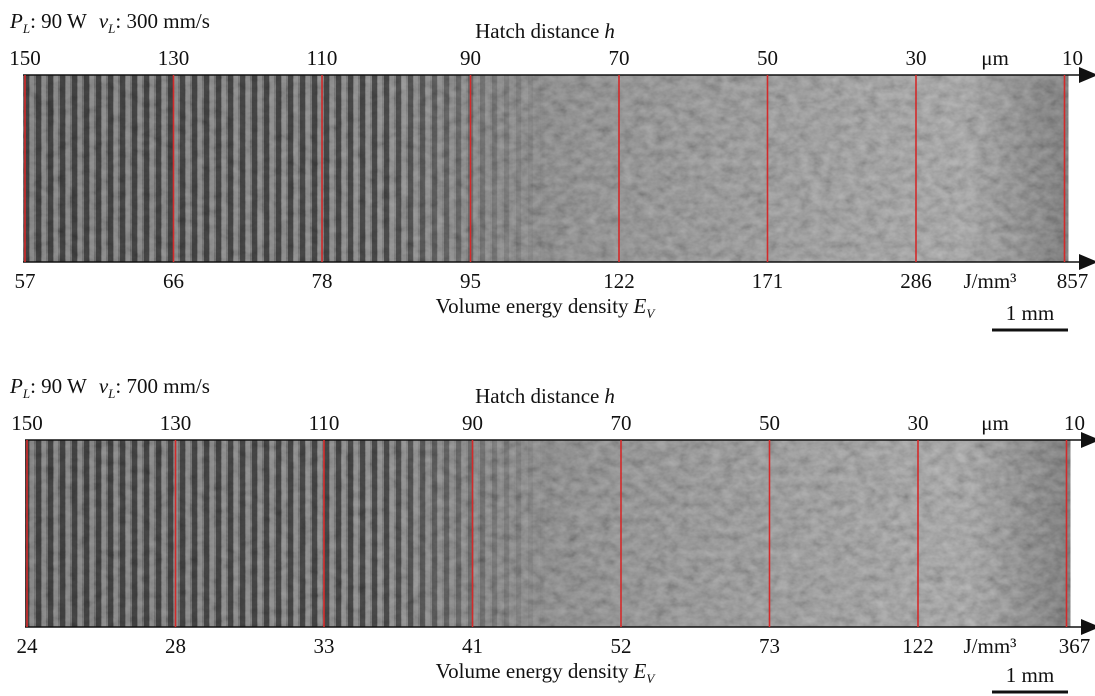 This screenshot has height=696, width=1095. What do you see at coordinates (769, 646) in the screenshot?
I see `tick-label: 73` at bounding box center [769, 646].